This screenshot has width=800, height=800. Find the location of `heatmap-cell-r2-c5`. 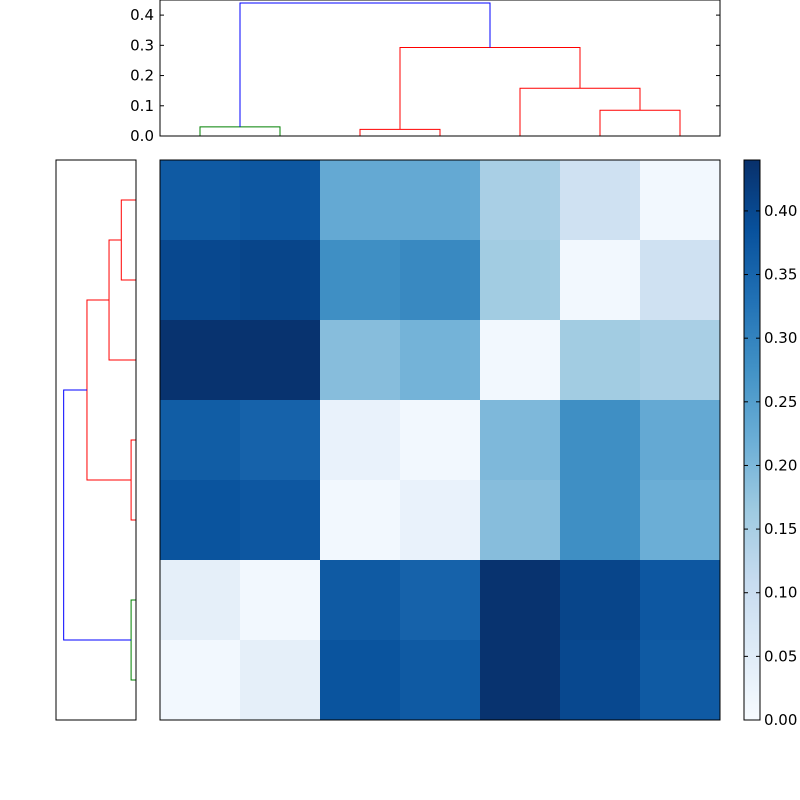

heatmap-cell-r2-c5 is located at coordinates (600, 360).